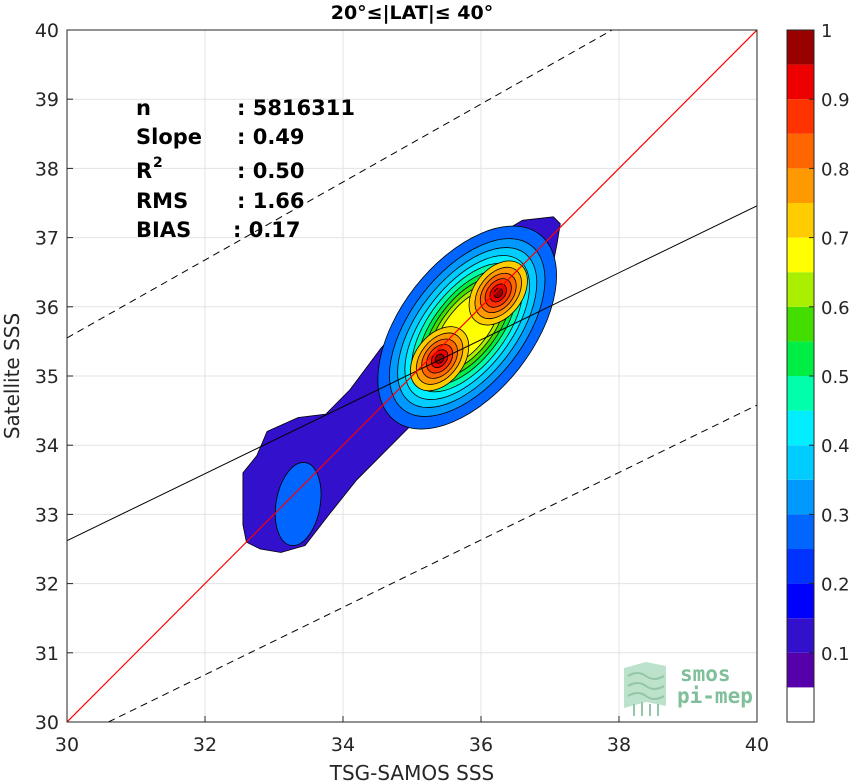 The width and height of the screenshot is (855, 784). I want to click on stat-label-4: BIAS, so click(163, 230).